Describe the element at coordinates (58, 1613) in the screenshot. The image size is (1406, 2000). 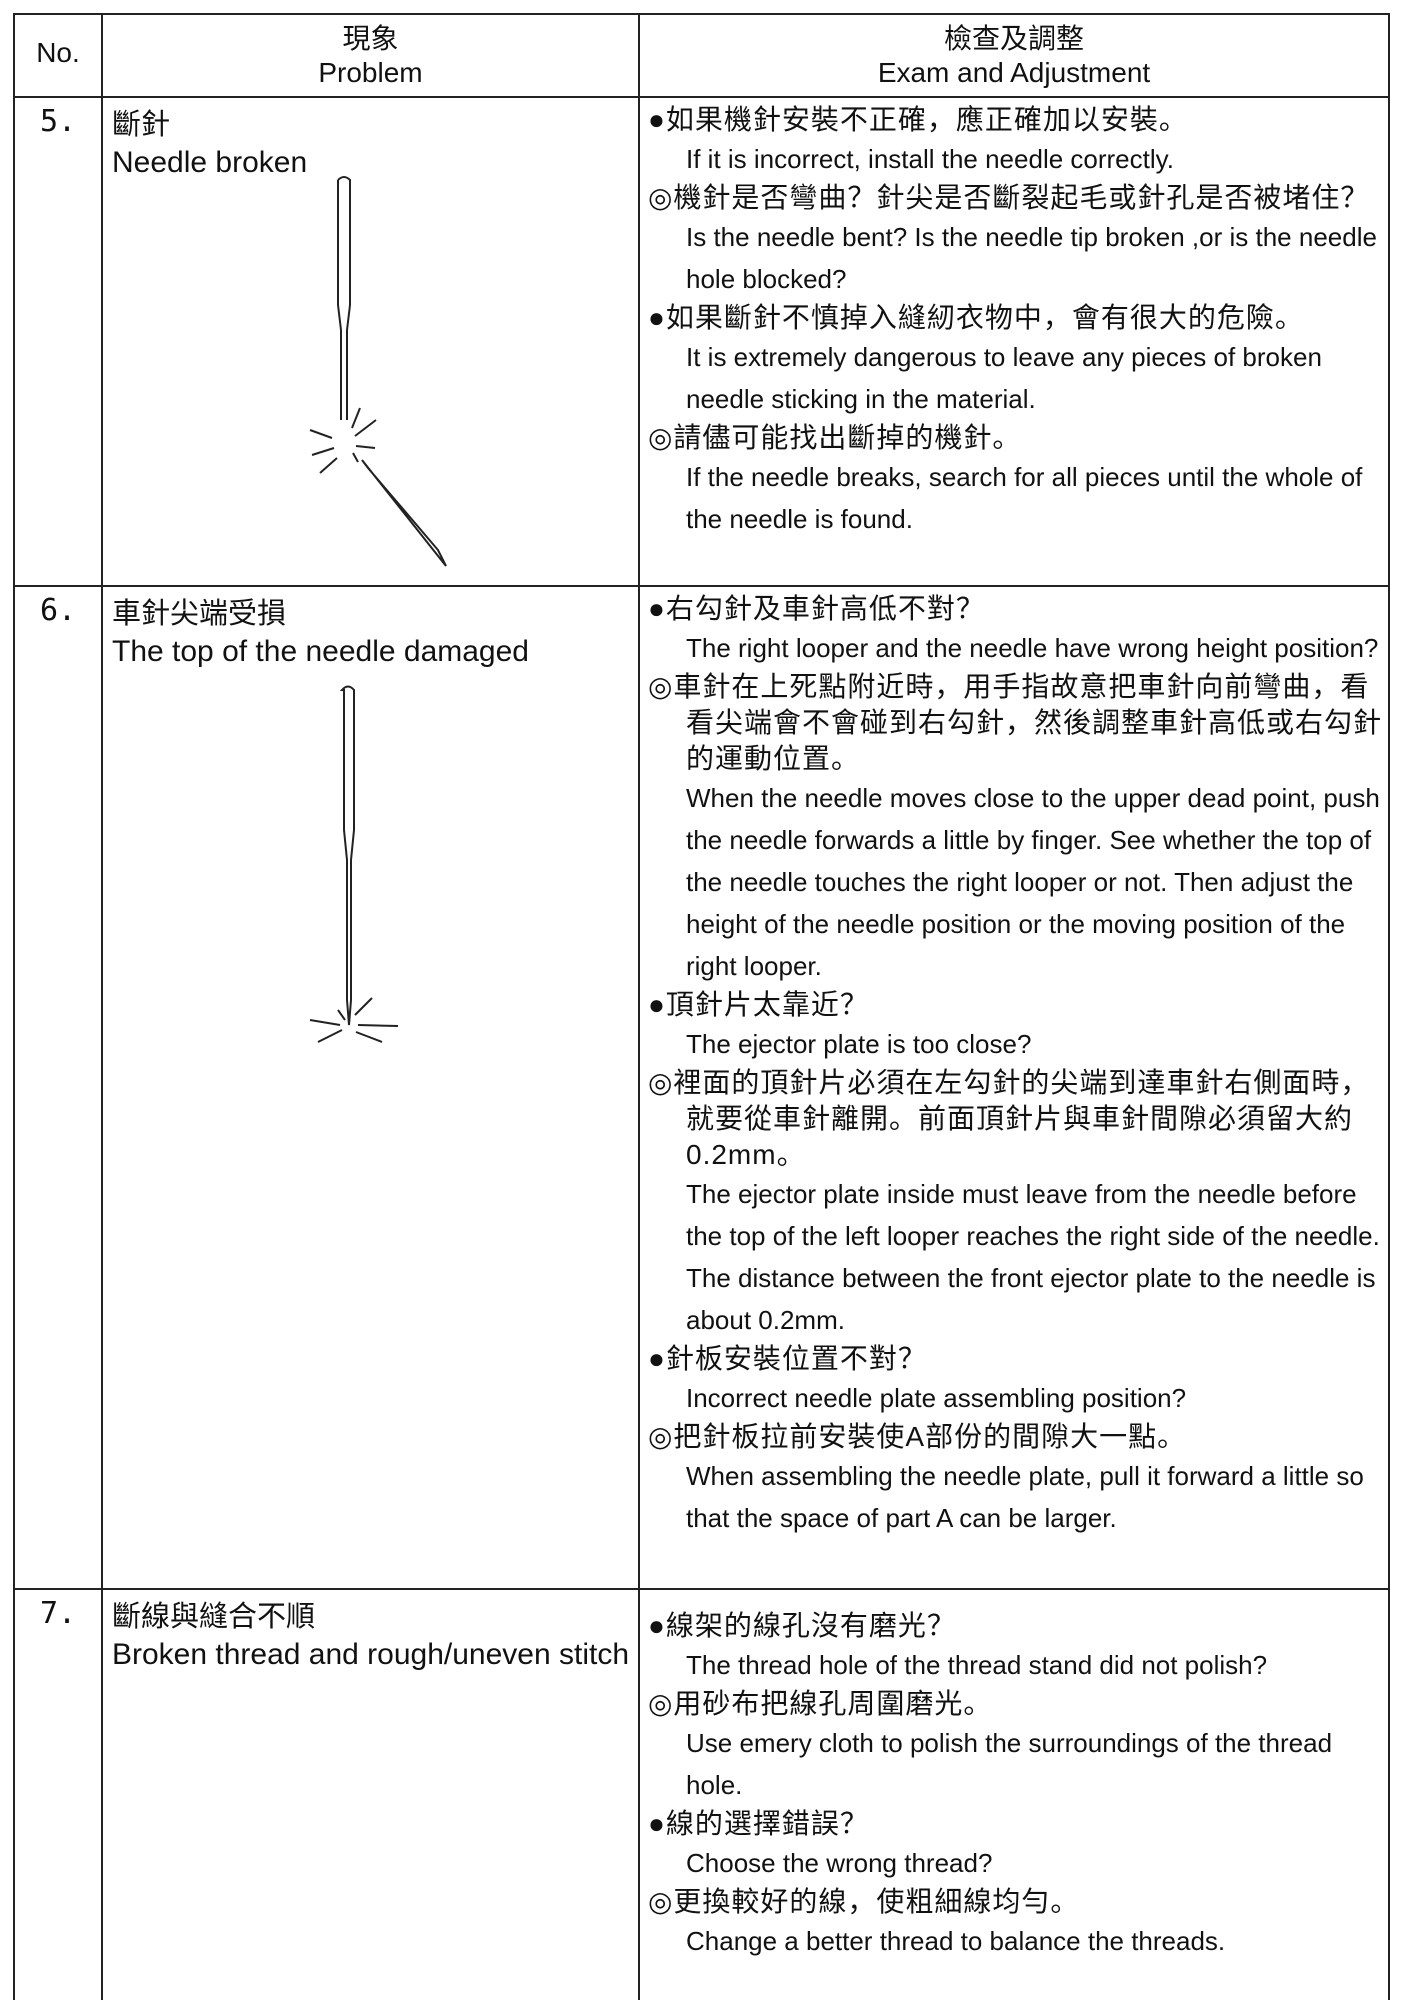
I see `row-number: 7.` at that location.